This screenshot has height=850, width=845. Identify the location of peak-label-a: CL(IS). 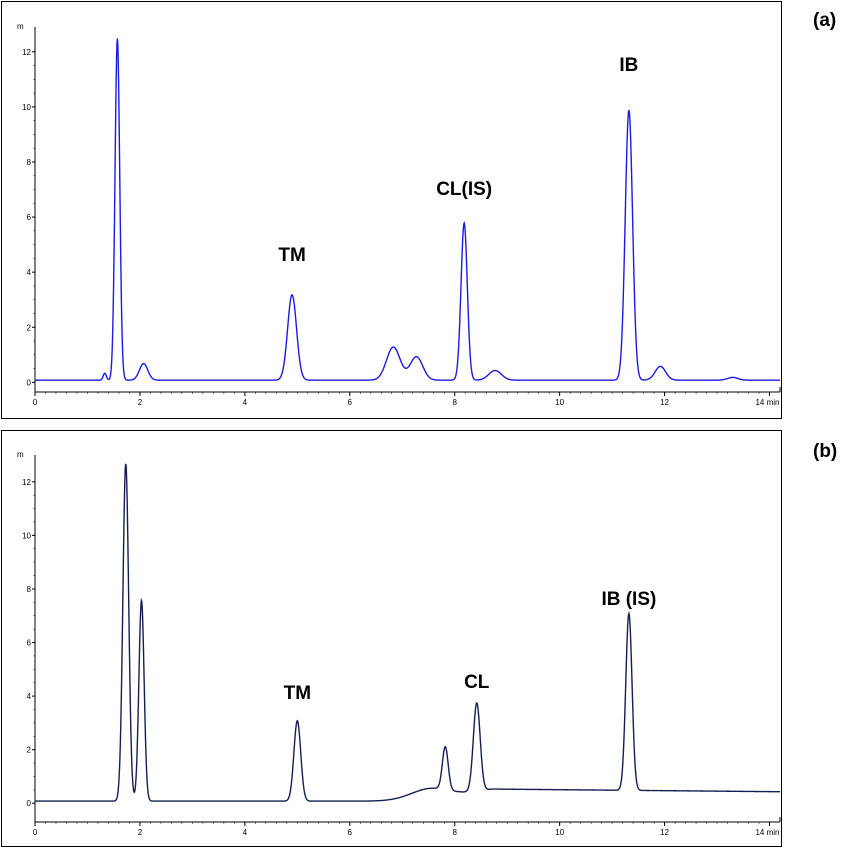
(464, 189).